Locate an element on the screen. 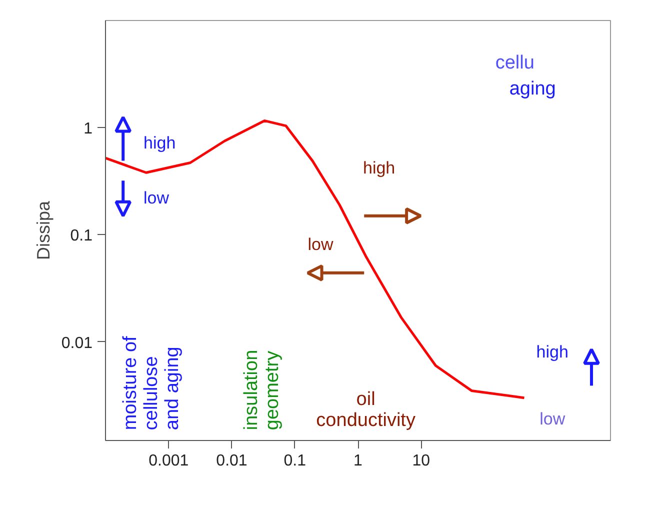 The image size is (648, 517). annotation: moisture of cellulose and aging is located at coordinates (152, 382).